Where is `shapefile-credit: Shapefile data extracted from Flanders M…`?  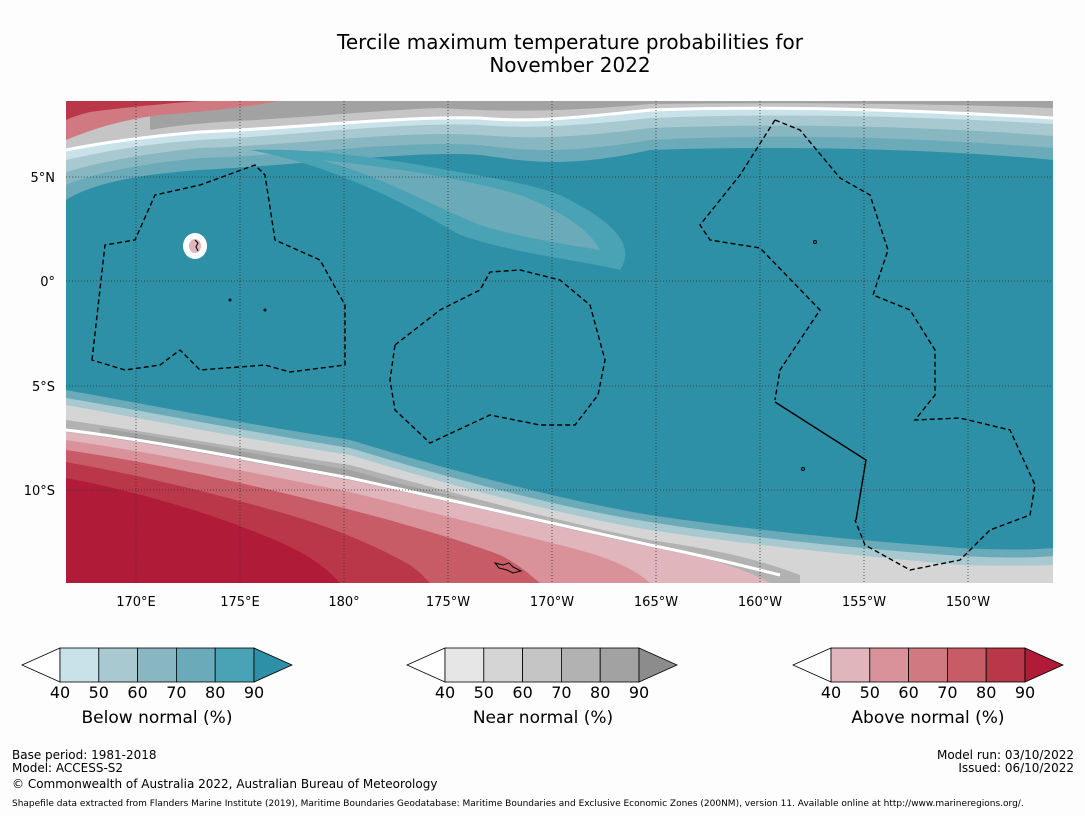 shapefile-credit: Shapefile data extracted from Flanders M… is located at coordinates (518, 804).